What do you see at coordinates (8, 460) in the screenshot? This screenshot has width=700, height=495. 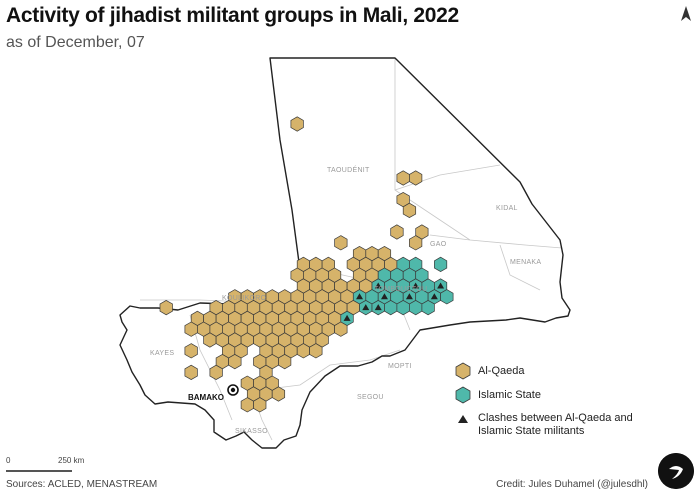 I see `scale-zero-label: 0` at bounding box center [8, 460].